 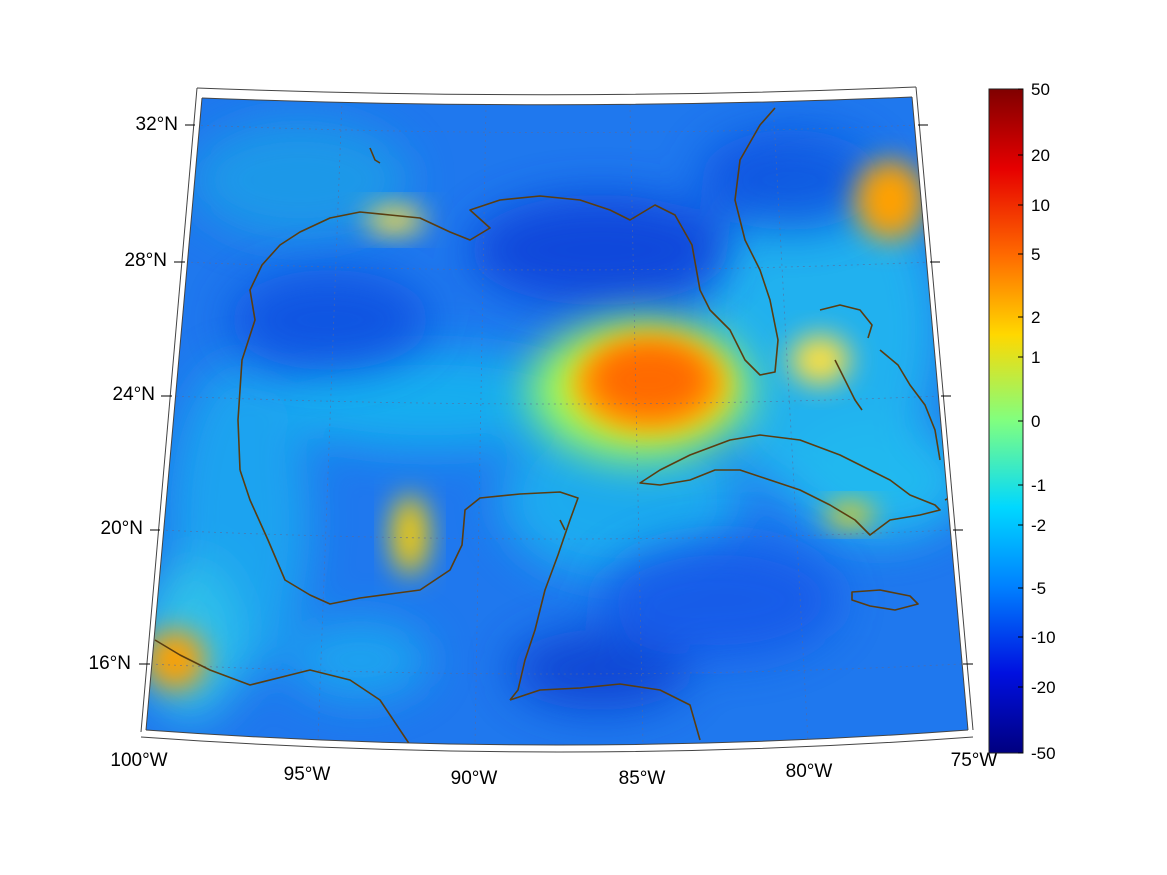 What do you see at coordinates (642, 778) in the screenshot?
I see `lon-label-85: 85°W` at bounding box center [642, 778].